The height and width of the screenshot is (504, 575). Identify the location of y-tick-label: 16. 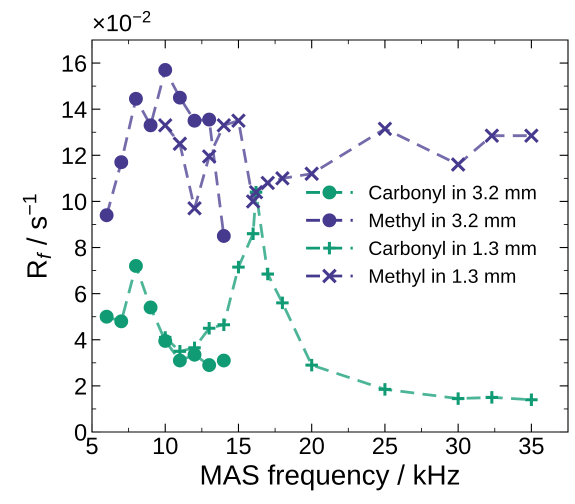
(74, 63).